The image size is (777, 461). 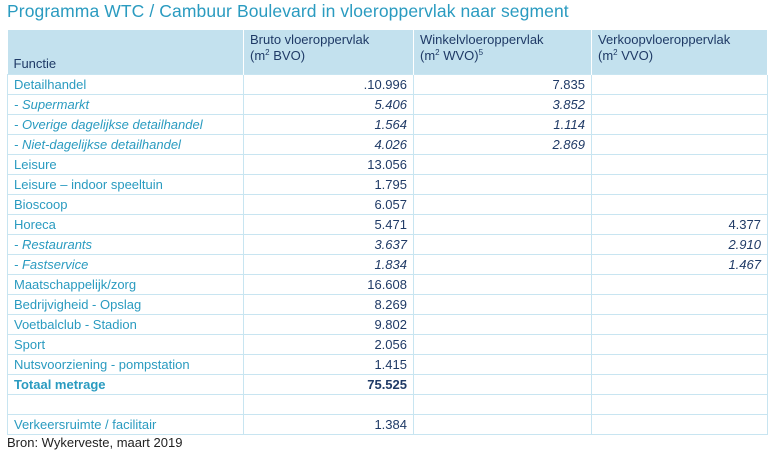 What do you see at coordinates (125, 264) in the screenshot?
I see `cell-functie: - Fastservice` at bounding box center [125, 264].